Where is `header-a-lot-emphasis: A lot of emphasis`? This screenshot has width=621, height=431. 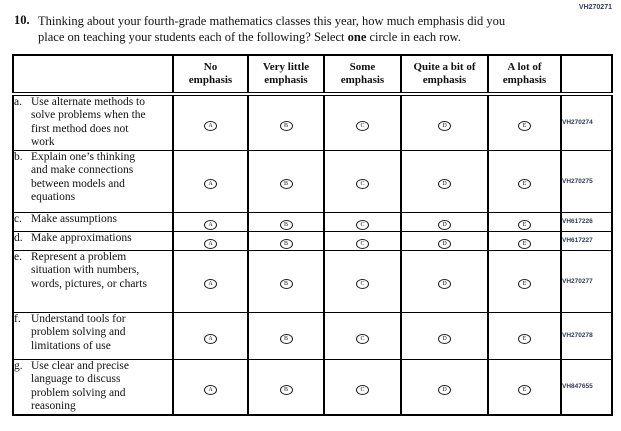 header-a-lot-emphasis: A lot of emphasis is located at coordinates (524, 75).